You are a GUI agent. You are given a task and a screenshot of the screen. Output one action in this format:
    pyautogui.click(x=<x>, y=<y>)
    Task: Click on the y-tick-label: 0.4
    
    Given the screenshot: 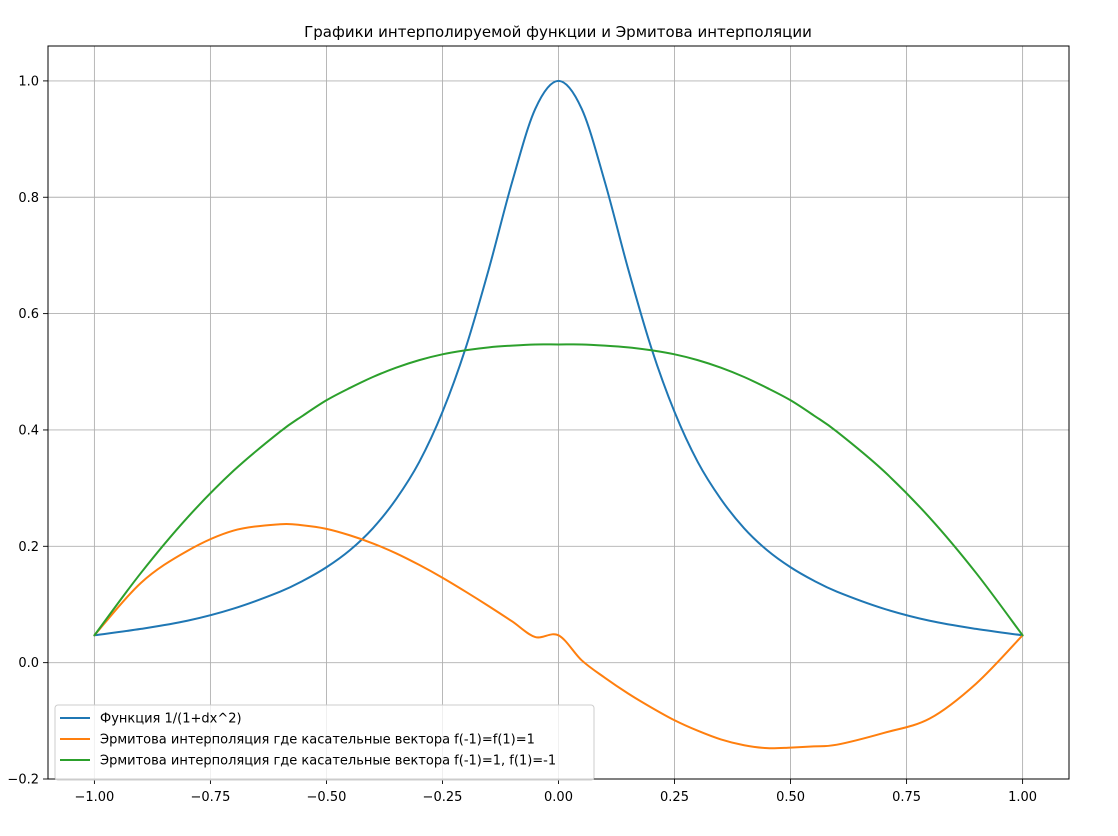 What is the action you would take?
    pyautogui.click(x=28, y=430)
    